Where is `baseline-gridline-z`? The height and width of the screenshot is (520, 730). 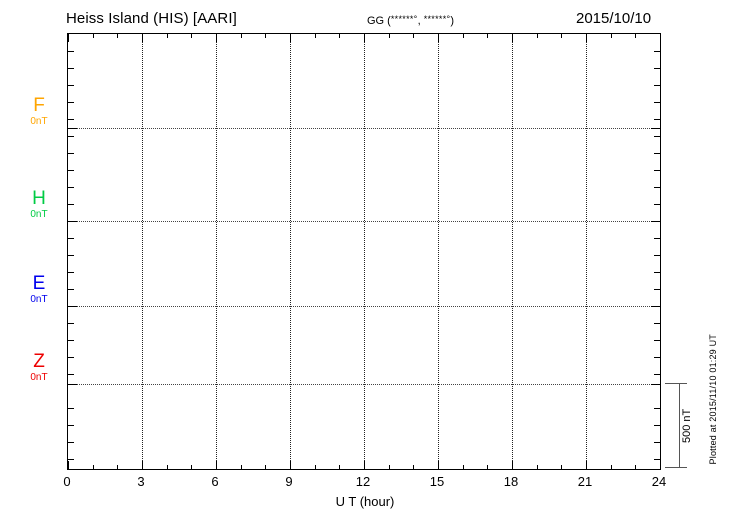 baseline-gridline-z is located at coordinates (364, 384).